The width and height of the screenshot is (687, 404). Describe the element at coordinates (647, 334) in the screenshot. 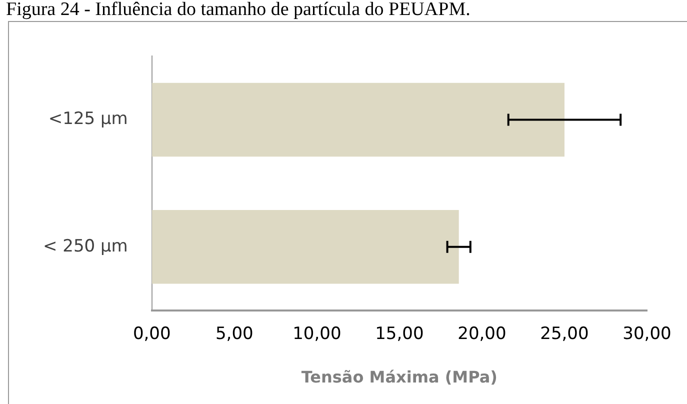

I see `x-tick-label: 30,00` at that location.